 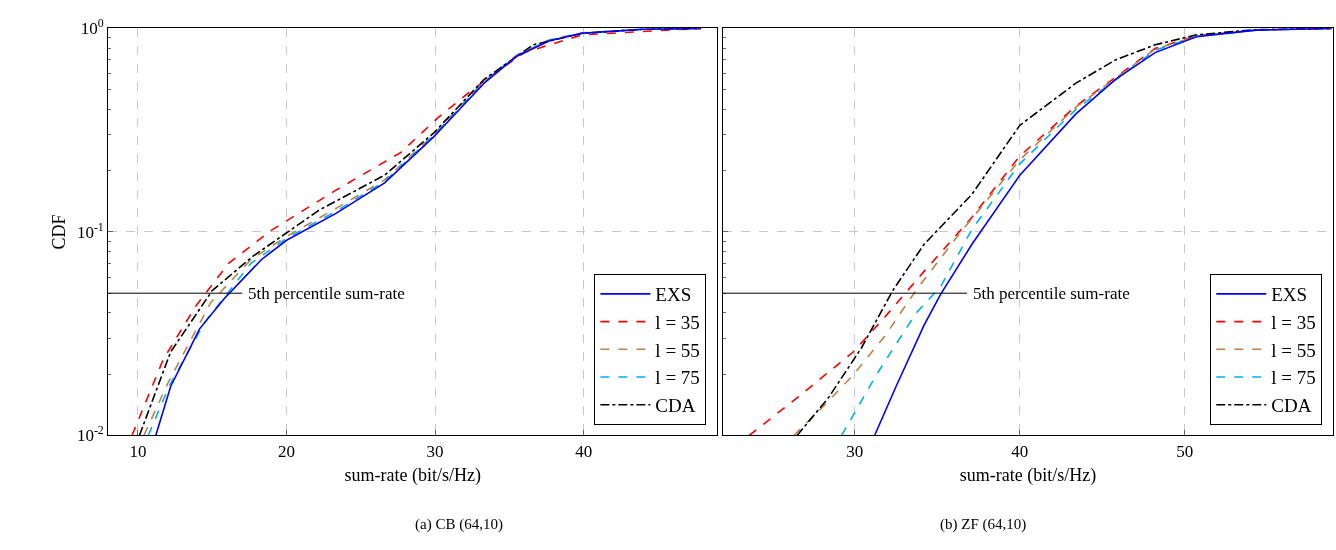 I want to click on x-tick-label: 50, so click(x=1185, y=451).